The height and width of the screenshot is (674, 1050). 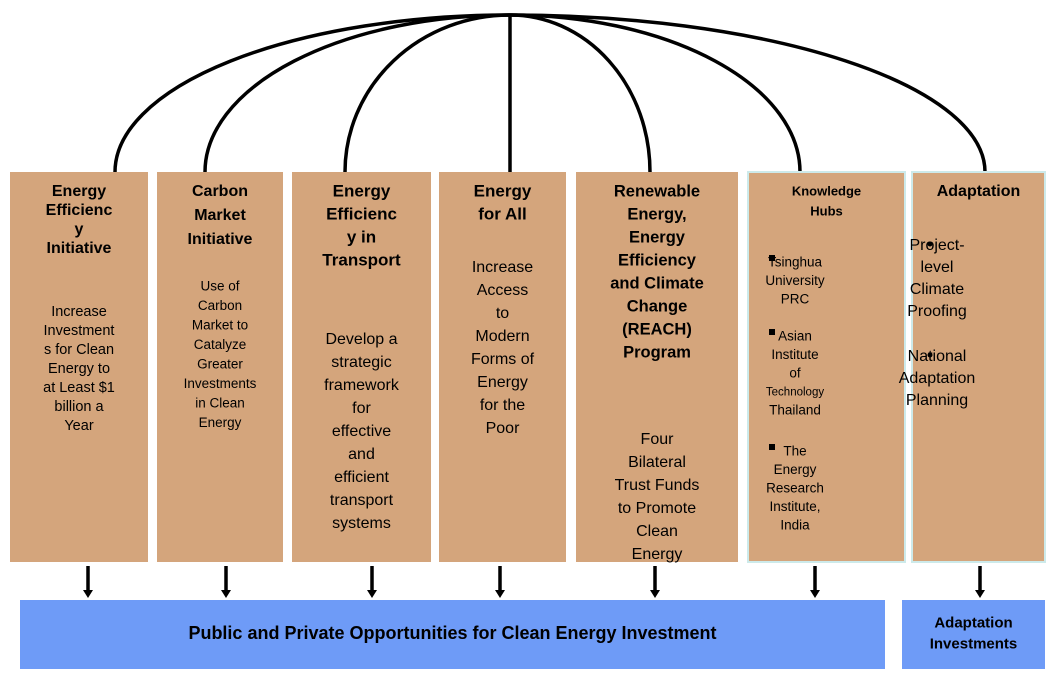 I want to click on bullet-text: PRC, so click(x=795, y=299).